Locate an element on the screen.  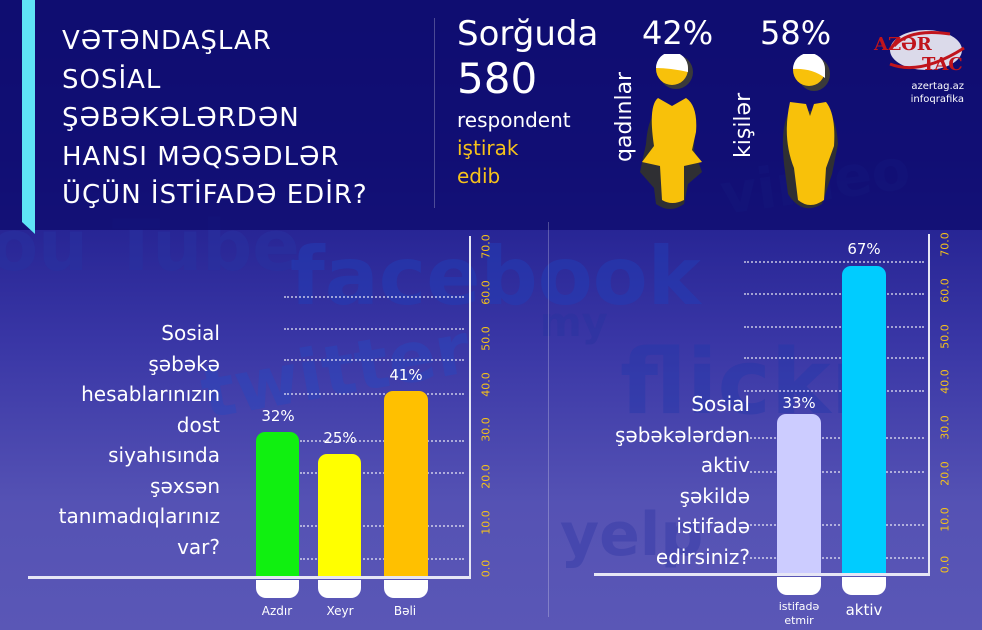
bar-active-label: aktiv is located at coordinates (864, 610).